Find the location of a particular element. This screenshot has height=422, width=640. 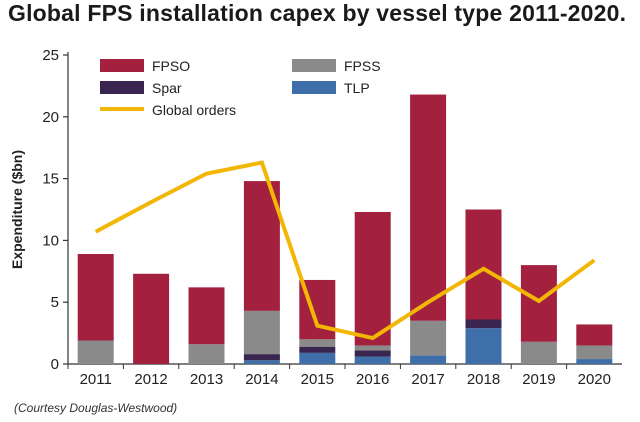

x-tick-label: 2012 is located at coordinates (150, 379).